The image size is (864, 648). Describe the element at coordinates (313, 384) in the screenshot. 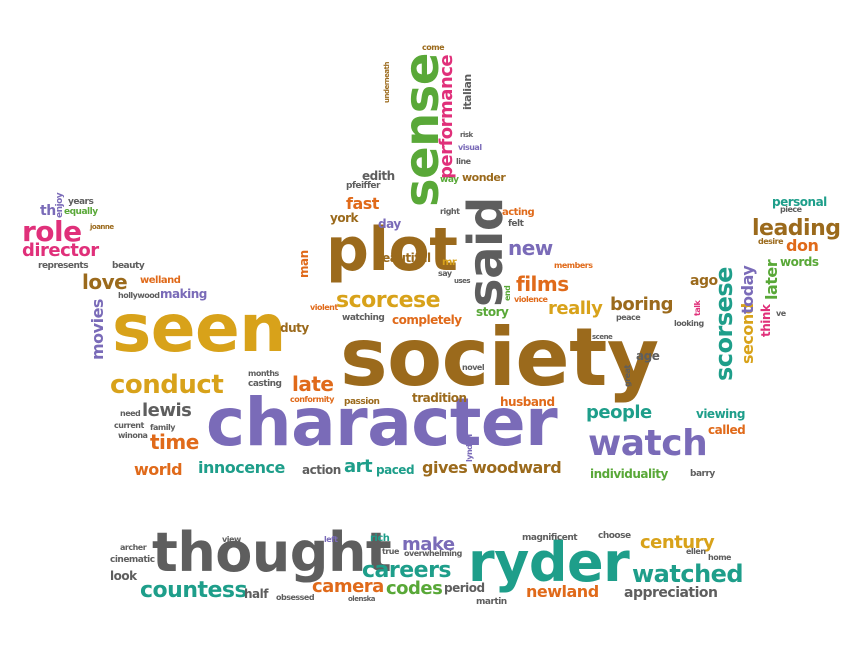

I see `cloud-word-late: late` at that location.